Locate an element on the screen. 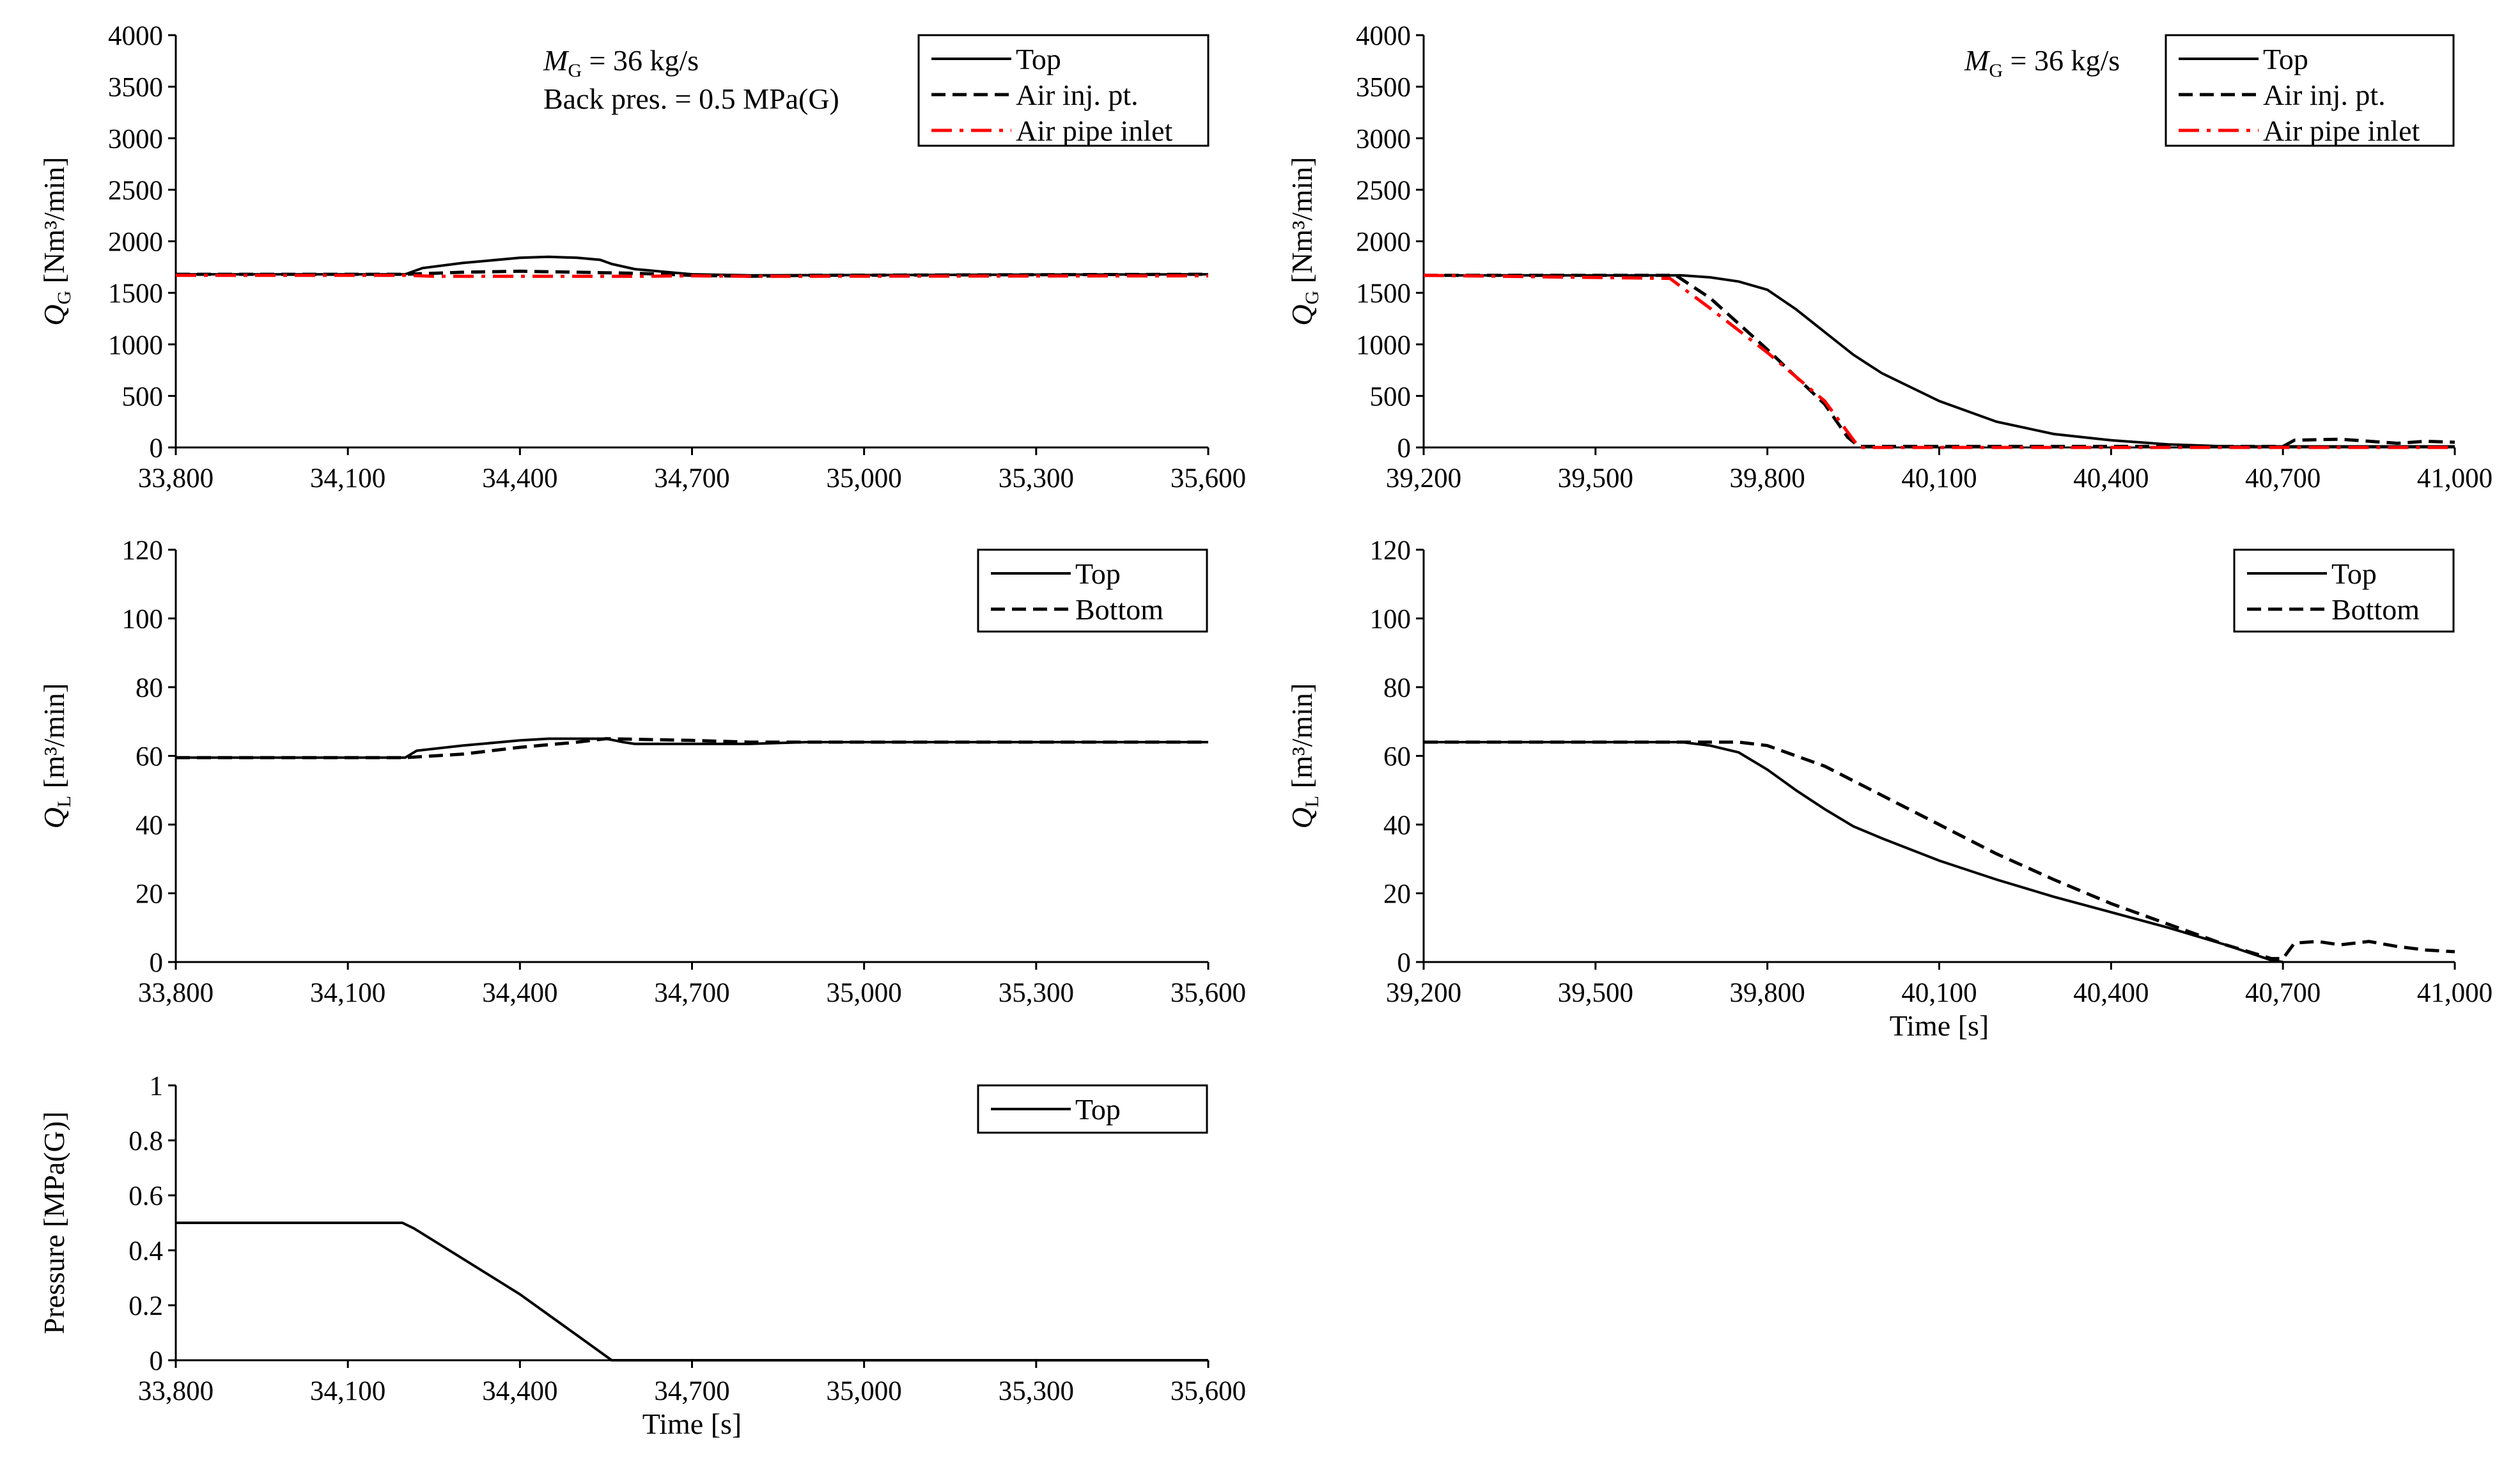 The height and width of the screenshot is (1467, 2520). legend-label: Bottom is located at coordinates (1119, 609).